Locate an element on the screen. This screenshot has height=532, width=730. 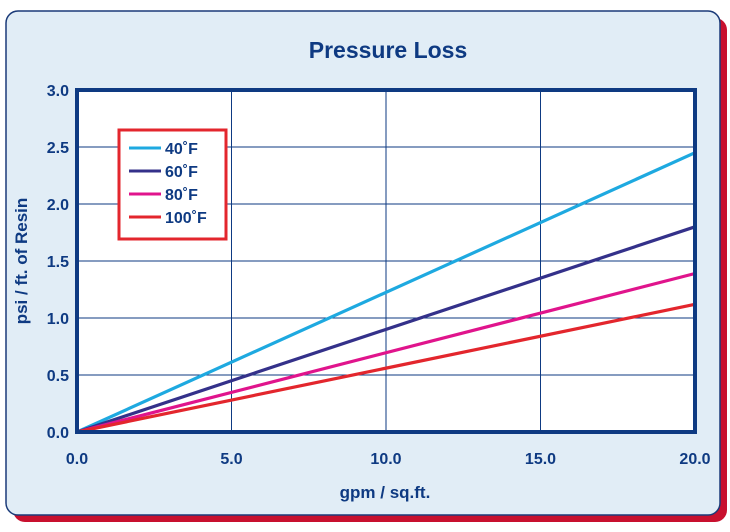
x-tick-label-2: 10.0 is located at coordinates (385, 459).